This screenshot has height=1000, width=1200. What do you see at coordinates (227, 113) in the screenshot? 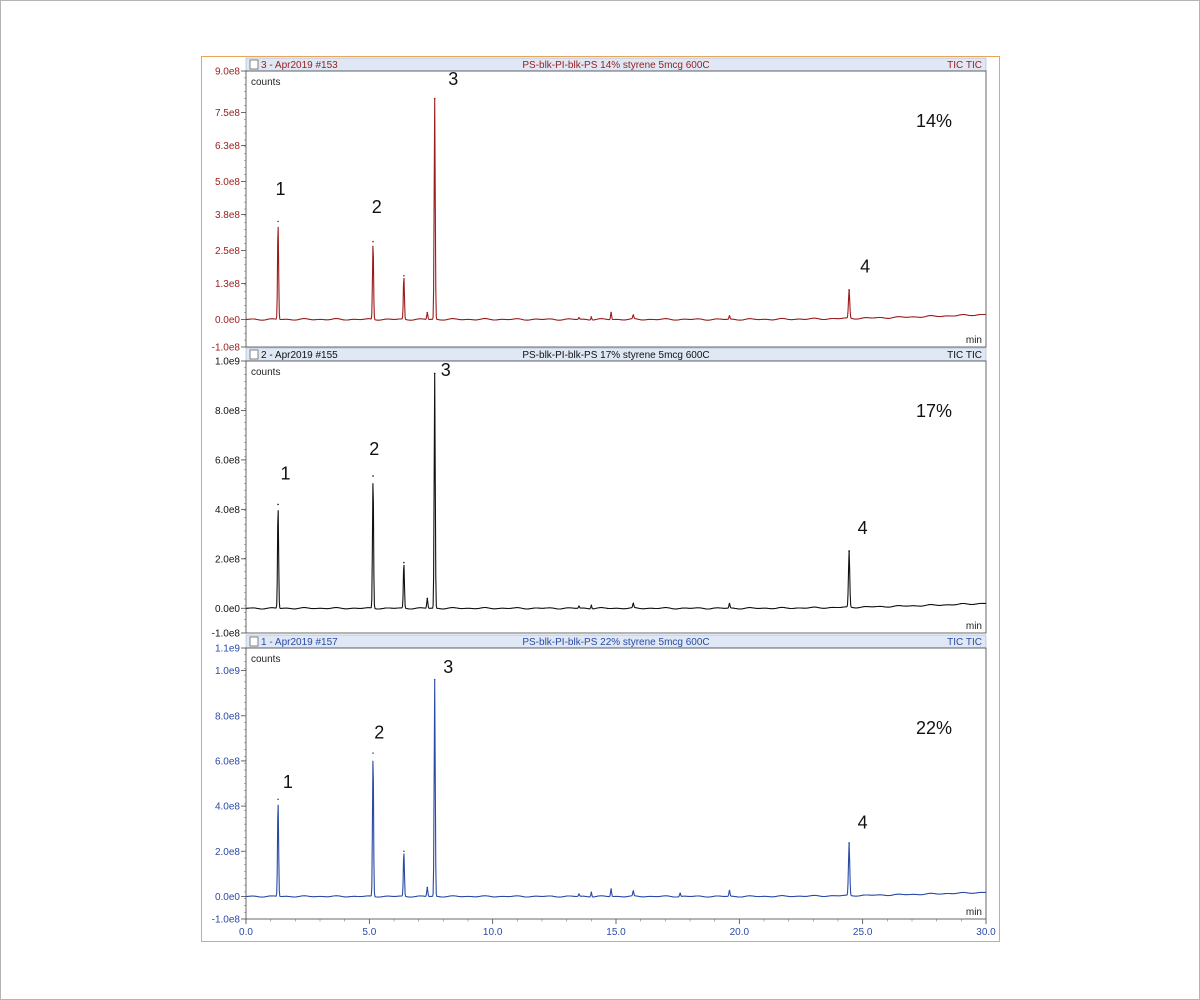
I see `y-tick-label: 7.5e8` at bounding box center [227, 113].